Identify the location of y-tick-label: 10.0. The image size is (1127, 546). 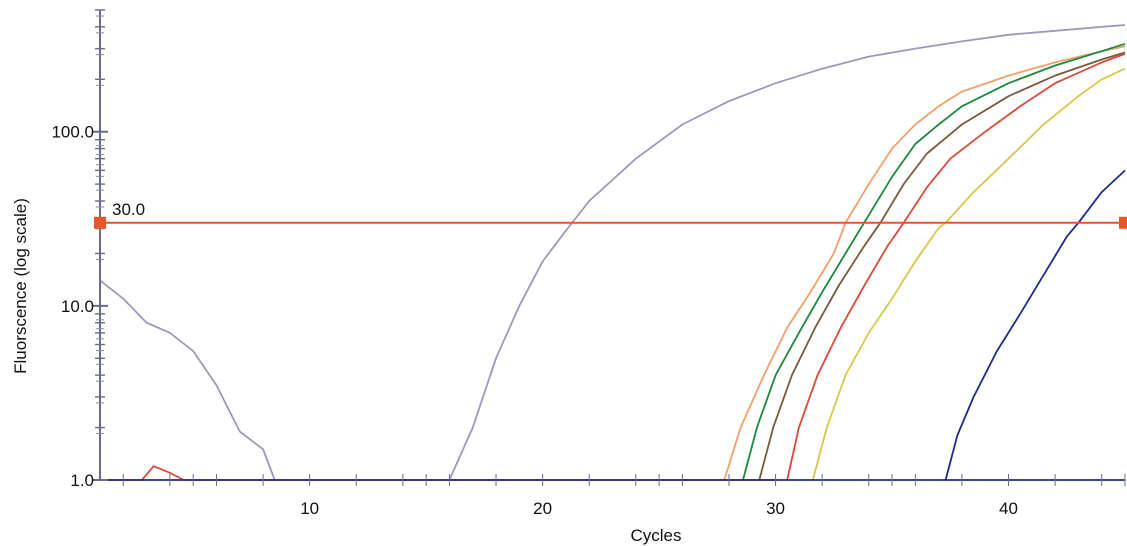
(77, 306).